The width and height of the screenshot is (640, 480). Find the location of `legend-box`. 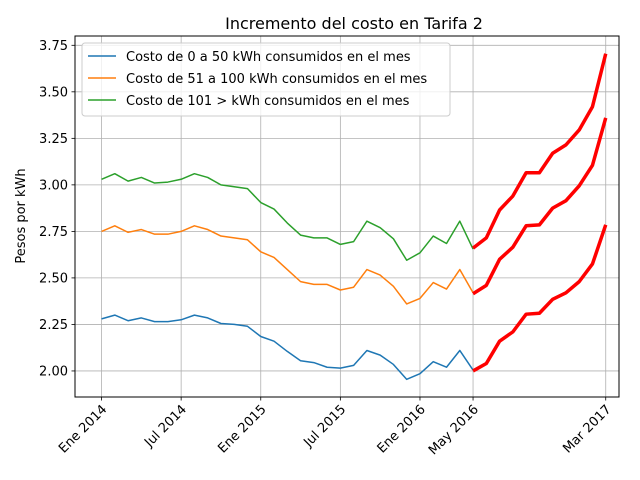

legend-box is located at coordinates (266, 79).